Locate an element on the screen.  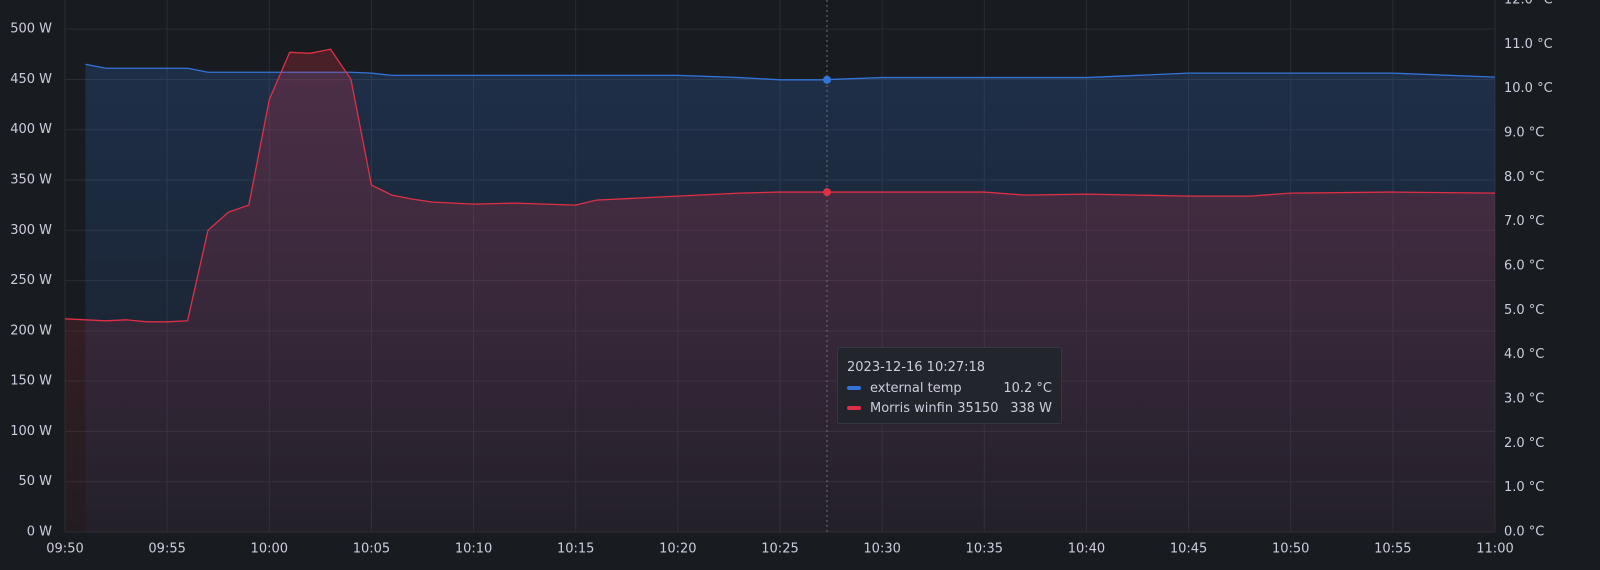
y2-tick-label: 3.0 °C is located at coordinates (1524, 399).